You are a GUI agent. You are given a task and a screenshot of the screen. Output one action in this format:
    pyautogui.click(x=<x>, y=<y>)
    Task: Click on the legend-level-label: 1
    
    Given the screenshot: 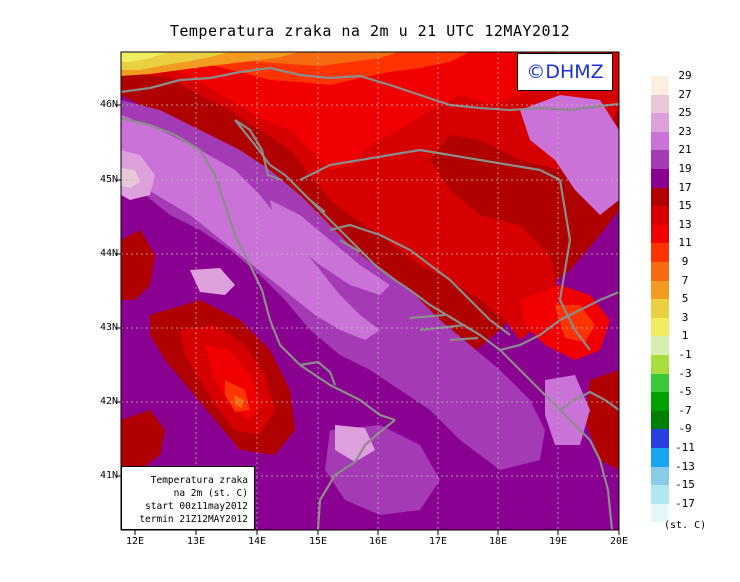 What is the action you would take?
    pyautogui.click(x=685, y=336)
    